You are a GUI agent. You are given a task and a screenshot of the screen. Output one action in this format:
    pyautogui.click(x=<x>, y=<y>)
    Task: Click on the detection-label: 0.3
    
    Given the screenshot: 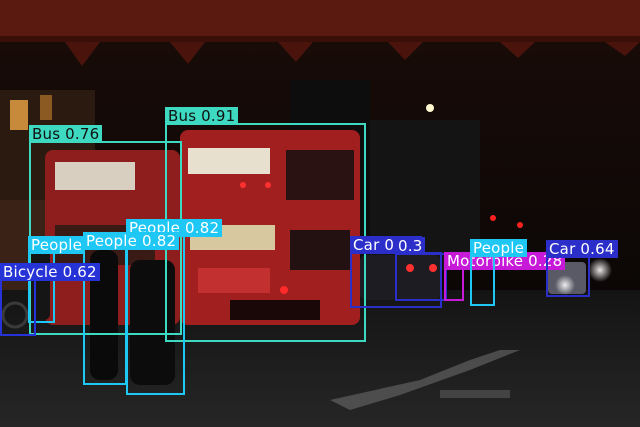 What is the action you would take?
    pyautogui.click(x=410, y=246)
    